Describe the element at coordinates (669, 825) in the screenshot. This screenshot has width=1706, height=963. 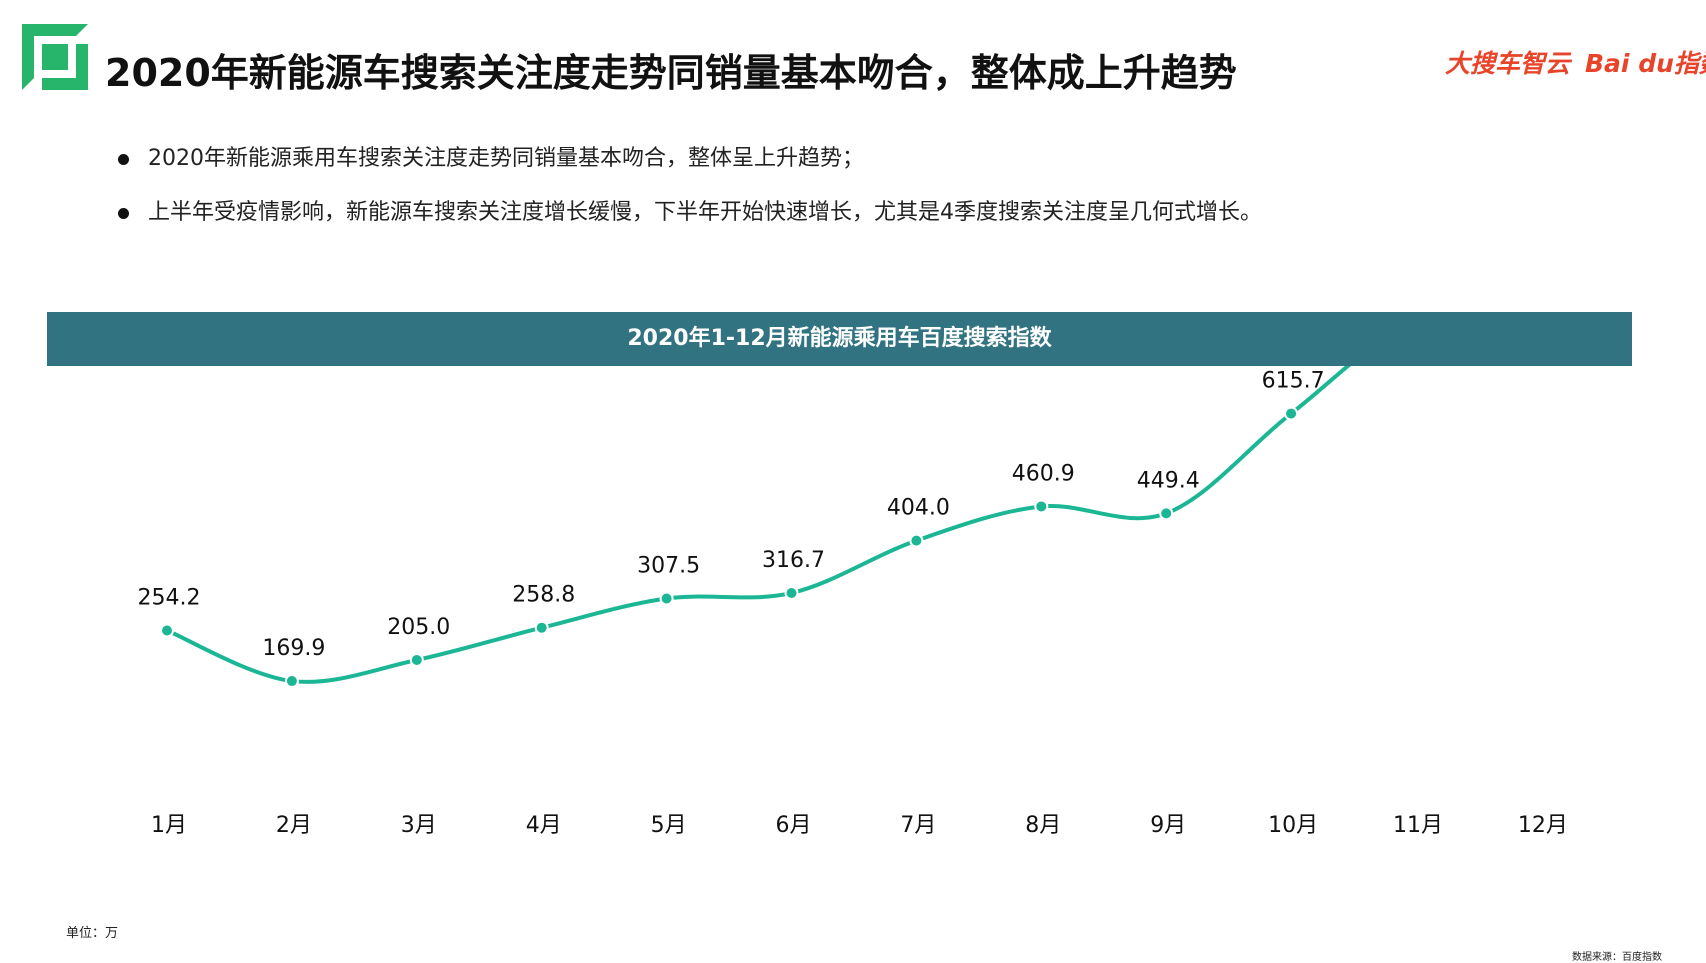
I see `x-tick-label: 5月` at that location.